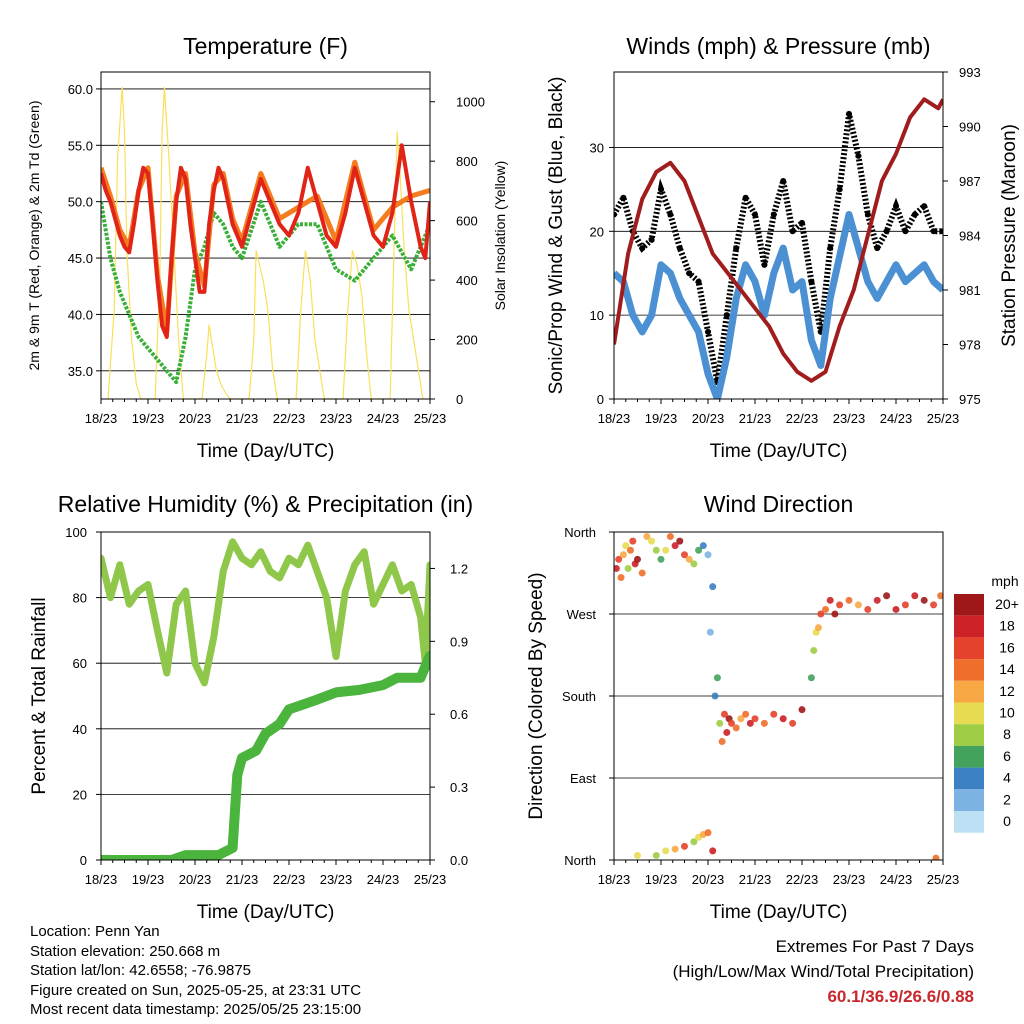  I want to click on y2-tick-label: 800, so click(467, 161).